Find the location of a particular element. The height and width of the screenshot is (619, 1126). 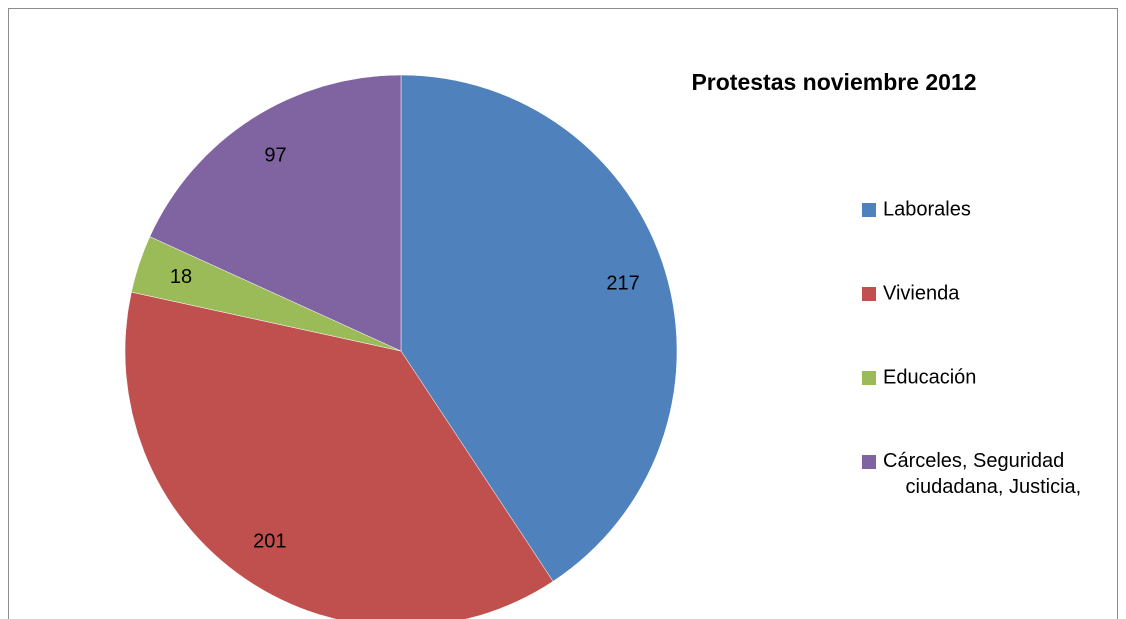

legend-label: Laborales is located at coordinates (927, 209).